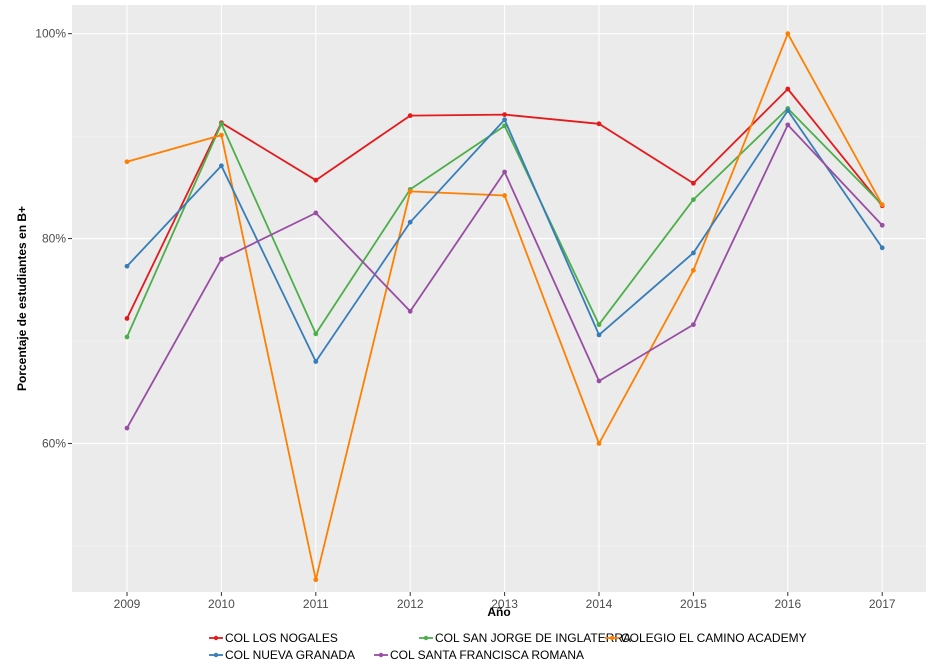 The width and height of the screenshot is (930, 669). I want to click on x-tick-label: 2013, so click(504, 604).